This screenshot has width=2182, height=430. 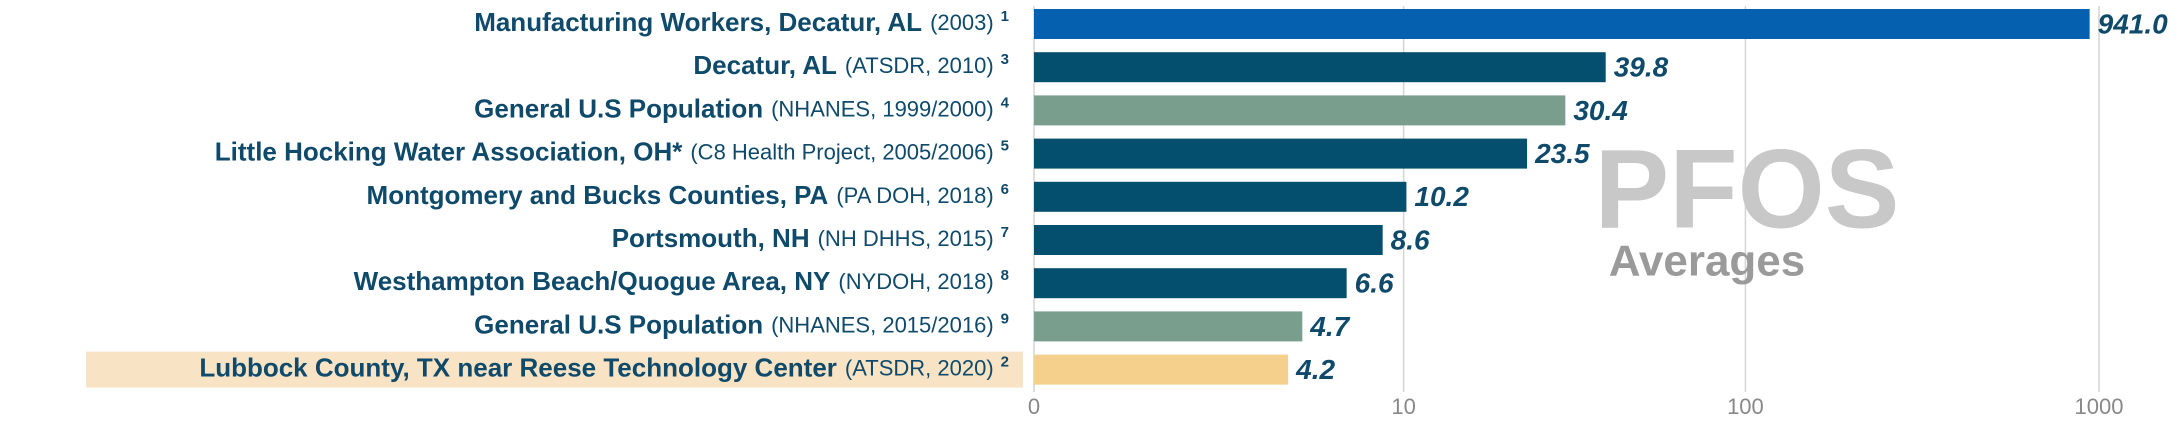 What do you see at coordinates (1374, 283) in the screenshot?
I see `value-label: 6.6` at bounding box center [1374, 283].